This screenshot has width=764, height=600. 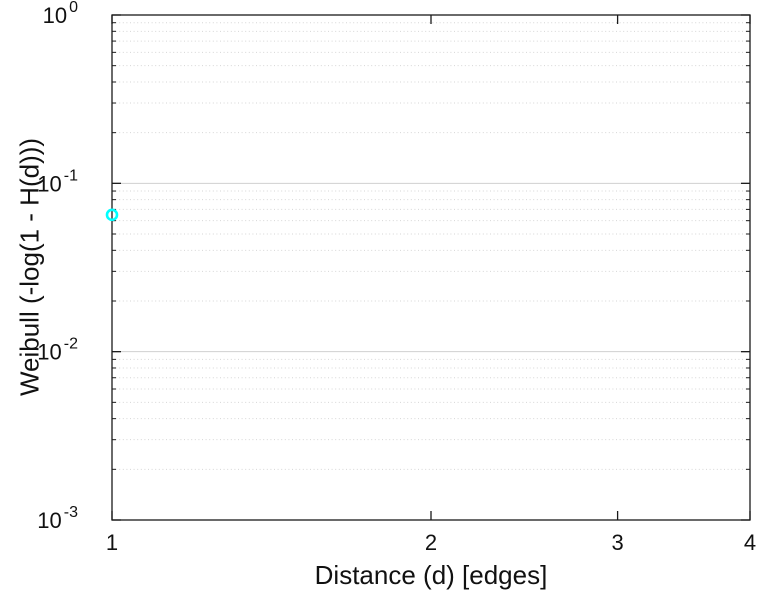 What do you see at coordinates (617, 542) in the screenshot?
I see `x-tick-label: 3` at bounding box center [617, 542].